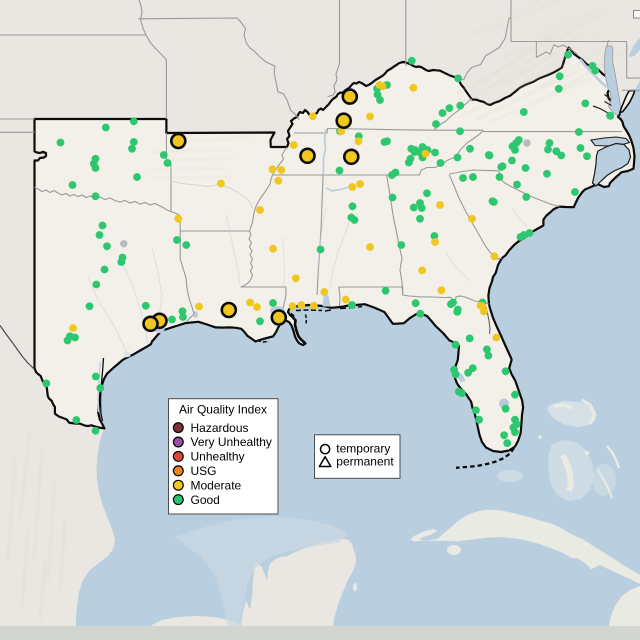 Image resolution: width=640 pixels, height=640 pixels. I want to click on svg-text: Unhealthy, so click(218, 457).